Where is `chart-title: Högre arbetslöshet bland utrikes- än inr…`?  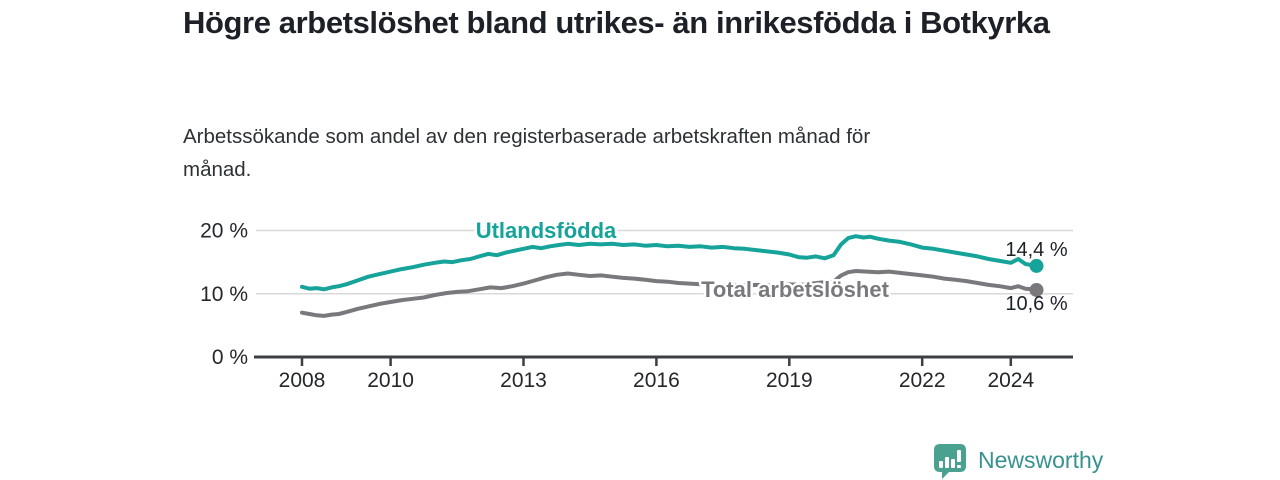 chart-title: Högre arbetslöshet bland utrikes- än inr… is located at coordinates (616, 22).